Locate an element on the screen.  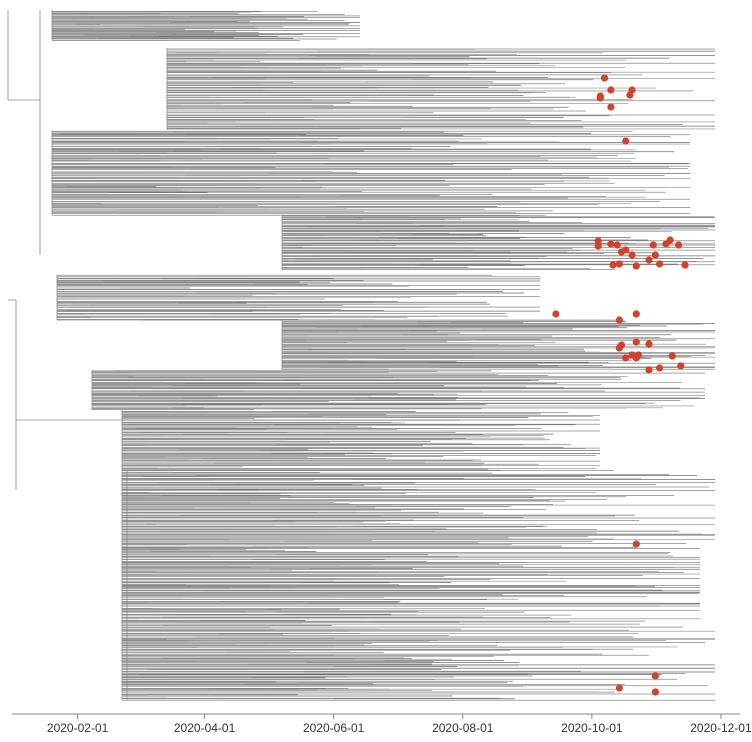
x-tick-label: 2020-08-01 is located at coordinates (463, 728).